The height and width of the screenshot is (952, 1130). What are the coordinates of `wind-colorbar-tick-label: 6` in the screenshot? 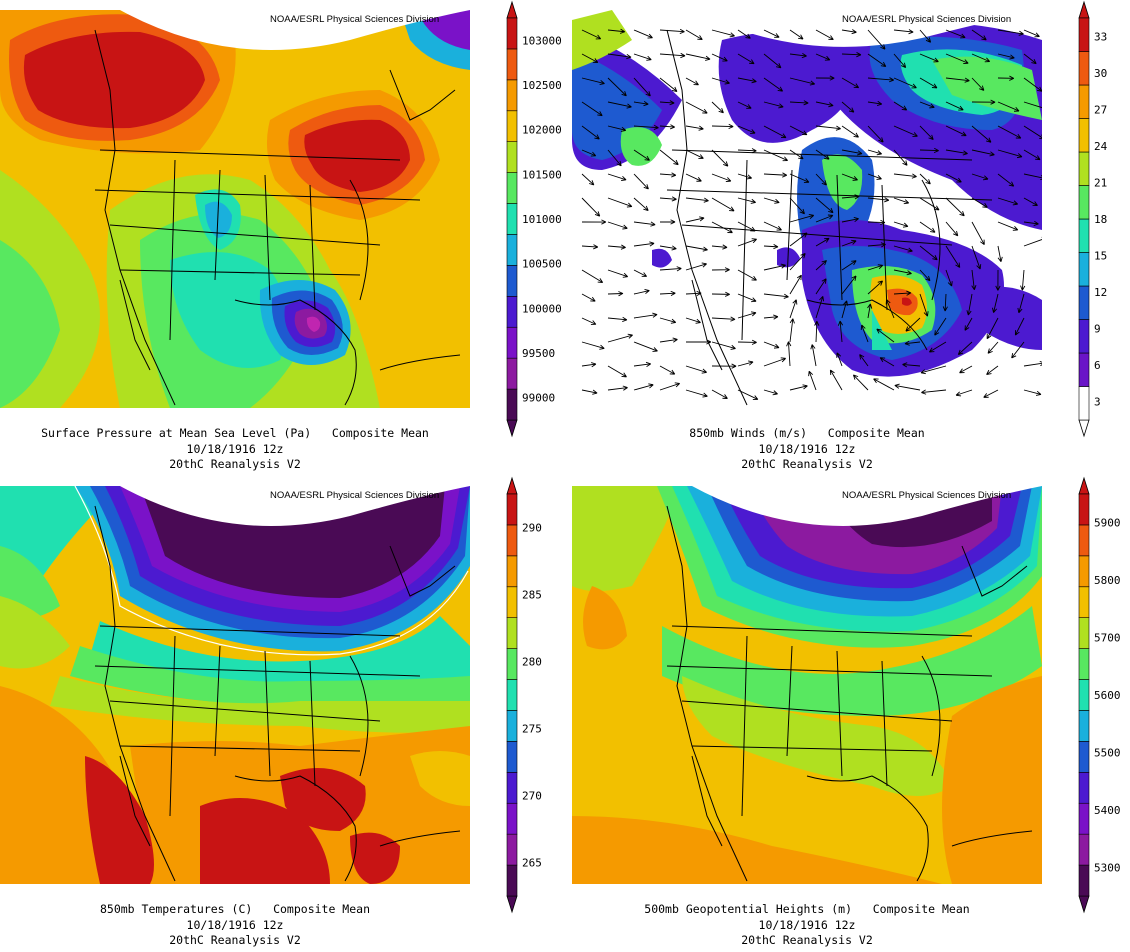 It's located at (1097, 365).